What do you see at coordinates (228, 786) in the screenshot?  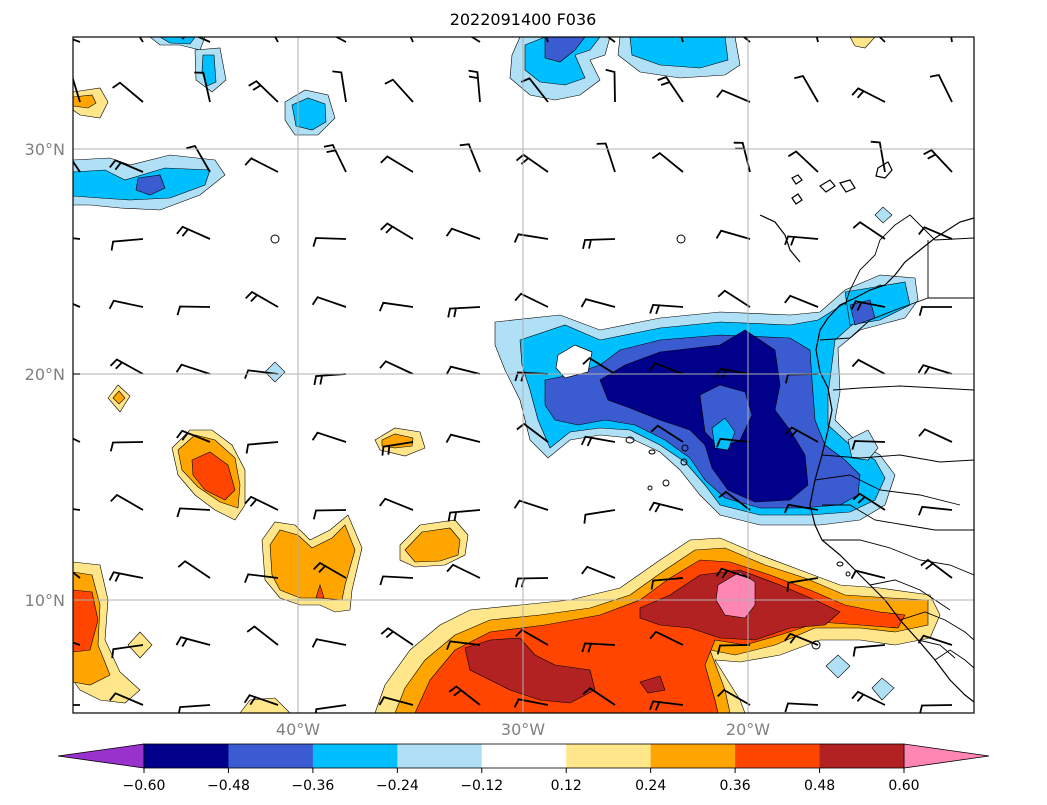 I see `colorbar-tick-label: −0.48` at bounding box center [228, 786].